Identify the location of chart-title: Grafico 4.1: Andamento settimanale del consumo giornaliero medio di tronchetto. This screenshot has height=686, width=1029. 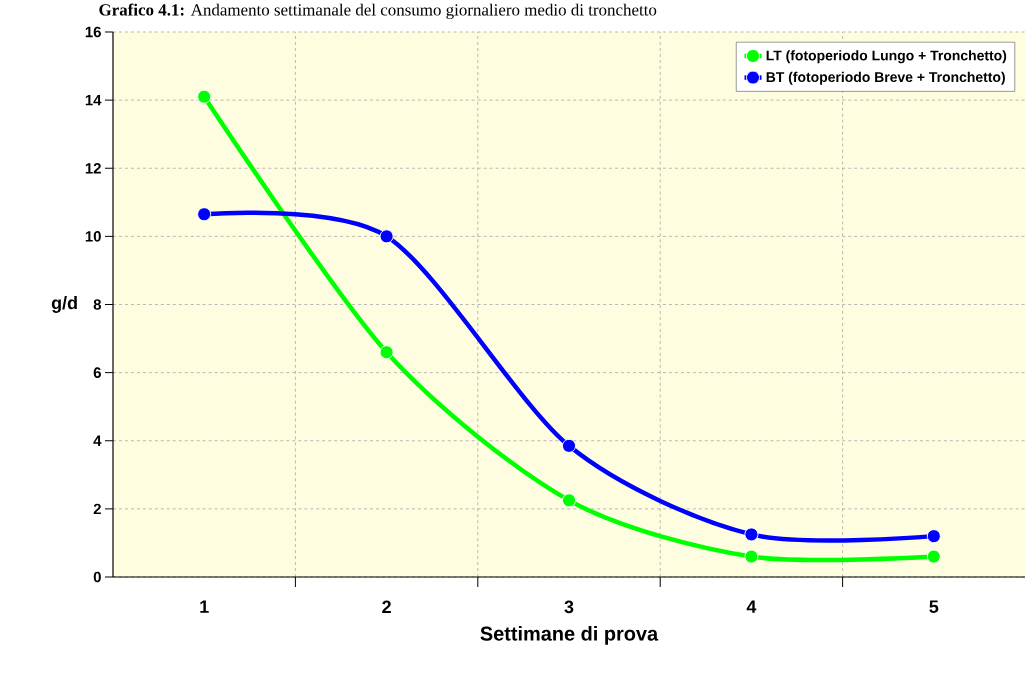
(378, 11).